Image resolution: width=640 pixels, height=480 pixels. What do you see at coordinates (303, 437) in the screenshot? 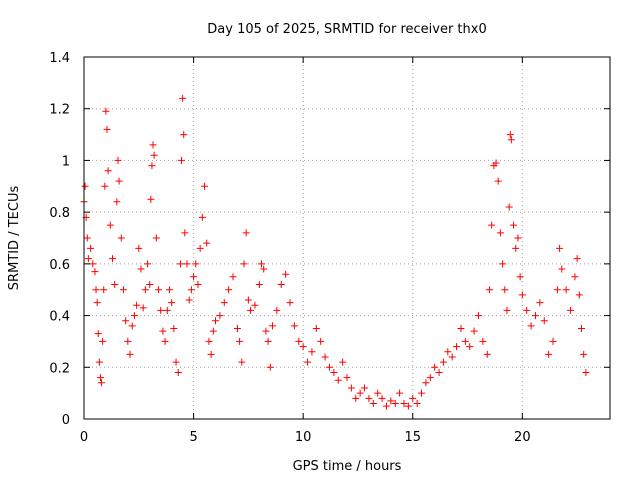
I see `x-tick-label: 10` at bounding box center [303, 437].